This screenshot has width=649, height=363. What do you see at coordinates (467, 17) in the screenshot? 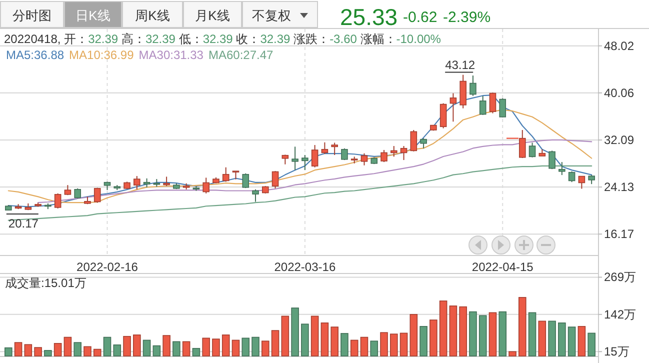
I see `text: -2.39%` at bounding box center [467, 17].